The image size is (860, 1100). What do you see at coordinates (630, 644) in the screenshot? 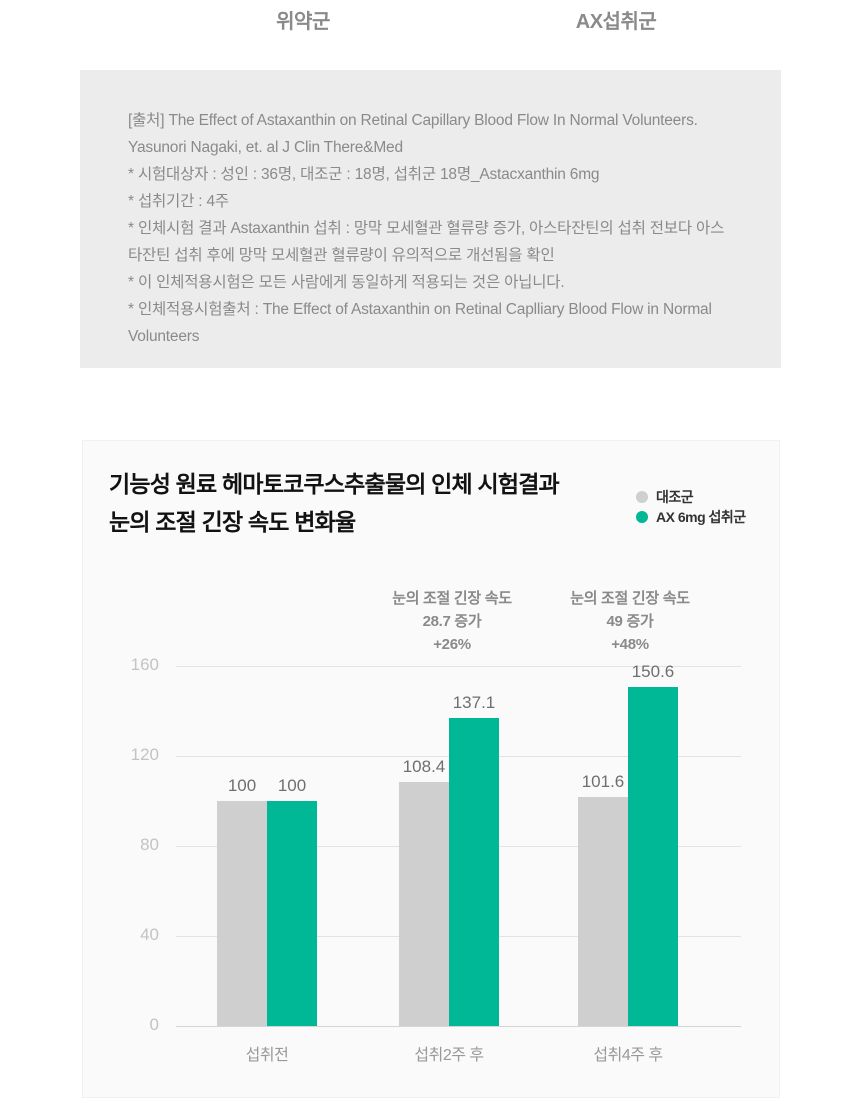
I see `annotation-line: +48%` at bounding box center [630, 644].